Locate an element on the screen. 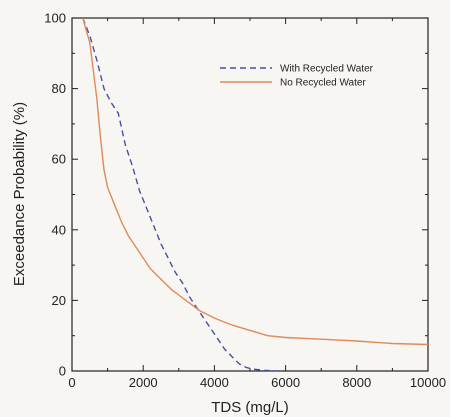  y-tick-label: 40 is located at coordinates (59, 229).